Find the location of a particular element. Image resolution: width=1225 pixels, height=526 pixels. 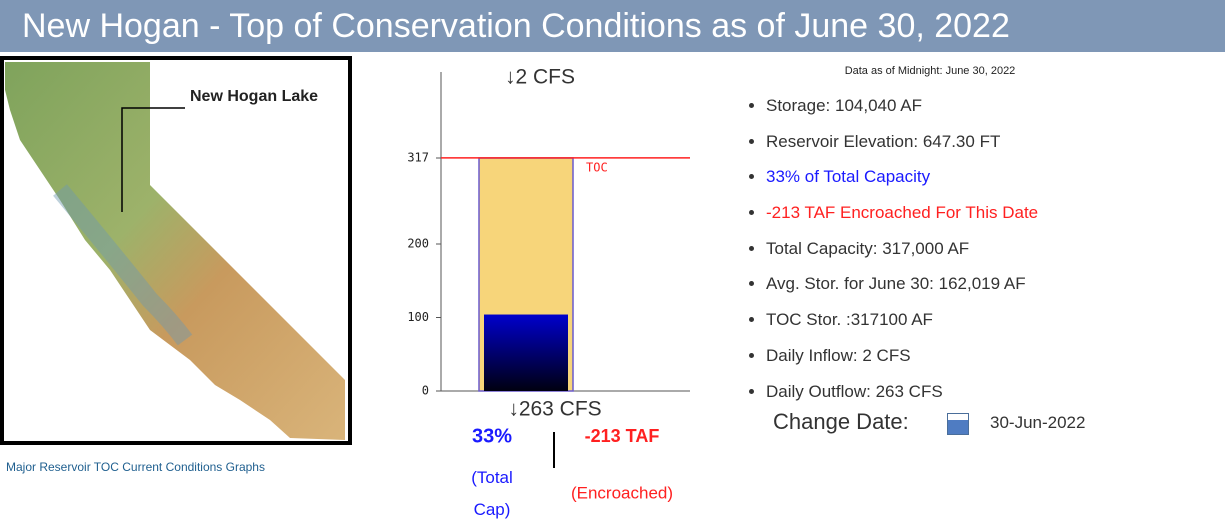

calendar-button is located at coordinates (958, 424).